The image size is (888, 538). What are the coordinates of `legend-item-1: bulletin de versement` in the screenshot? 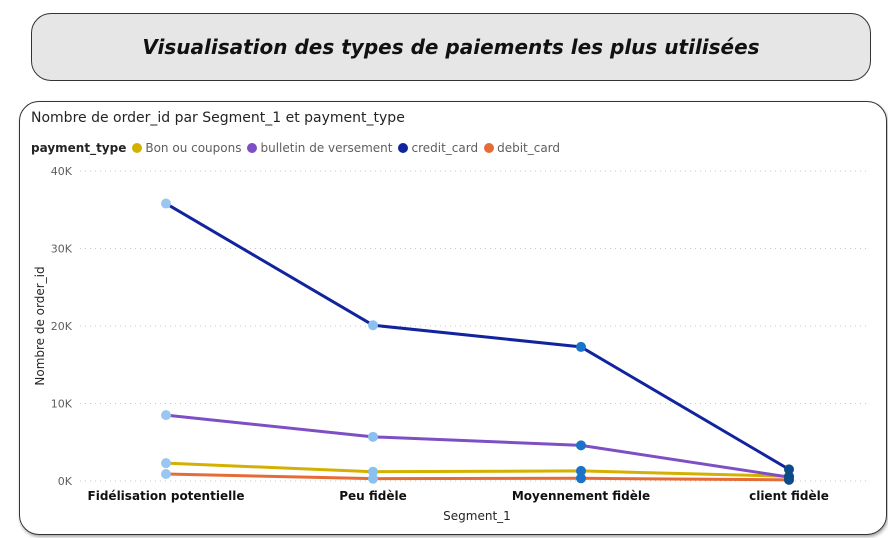 It's located at (319, 148).